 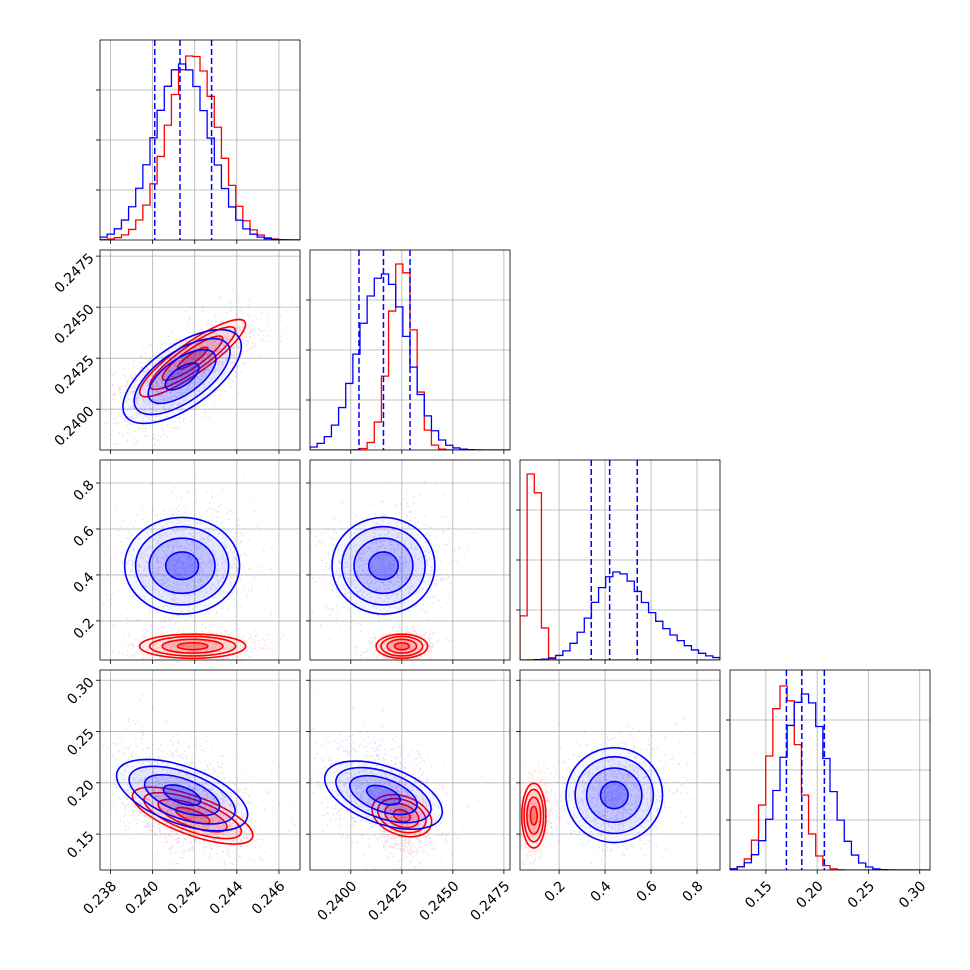 What do you see at coordinates (388, 901) in the screenshot?
I see `x-tick-label: 0.2425` at bounding box center [388, 901].